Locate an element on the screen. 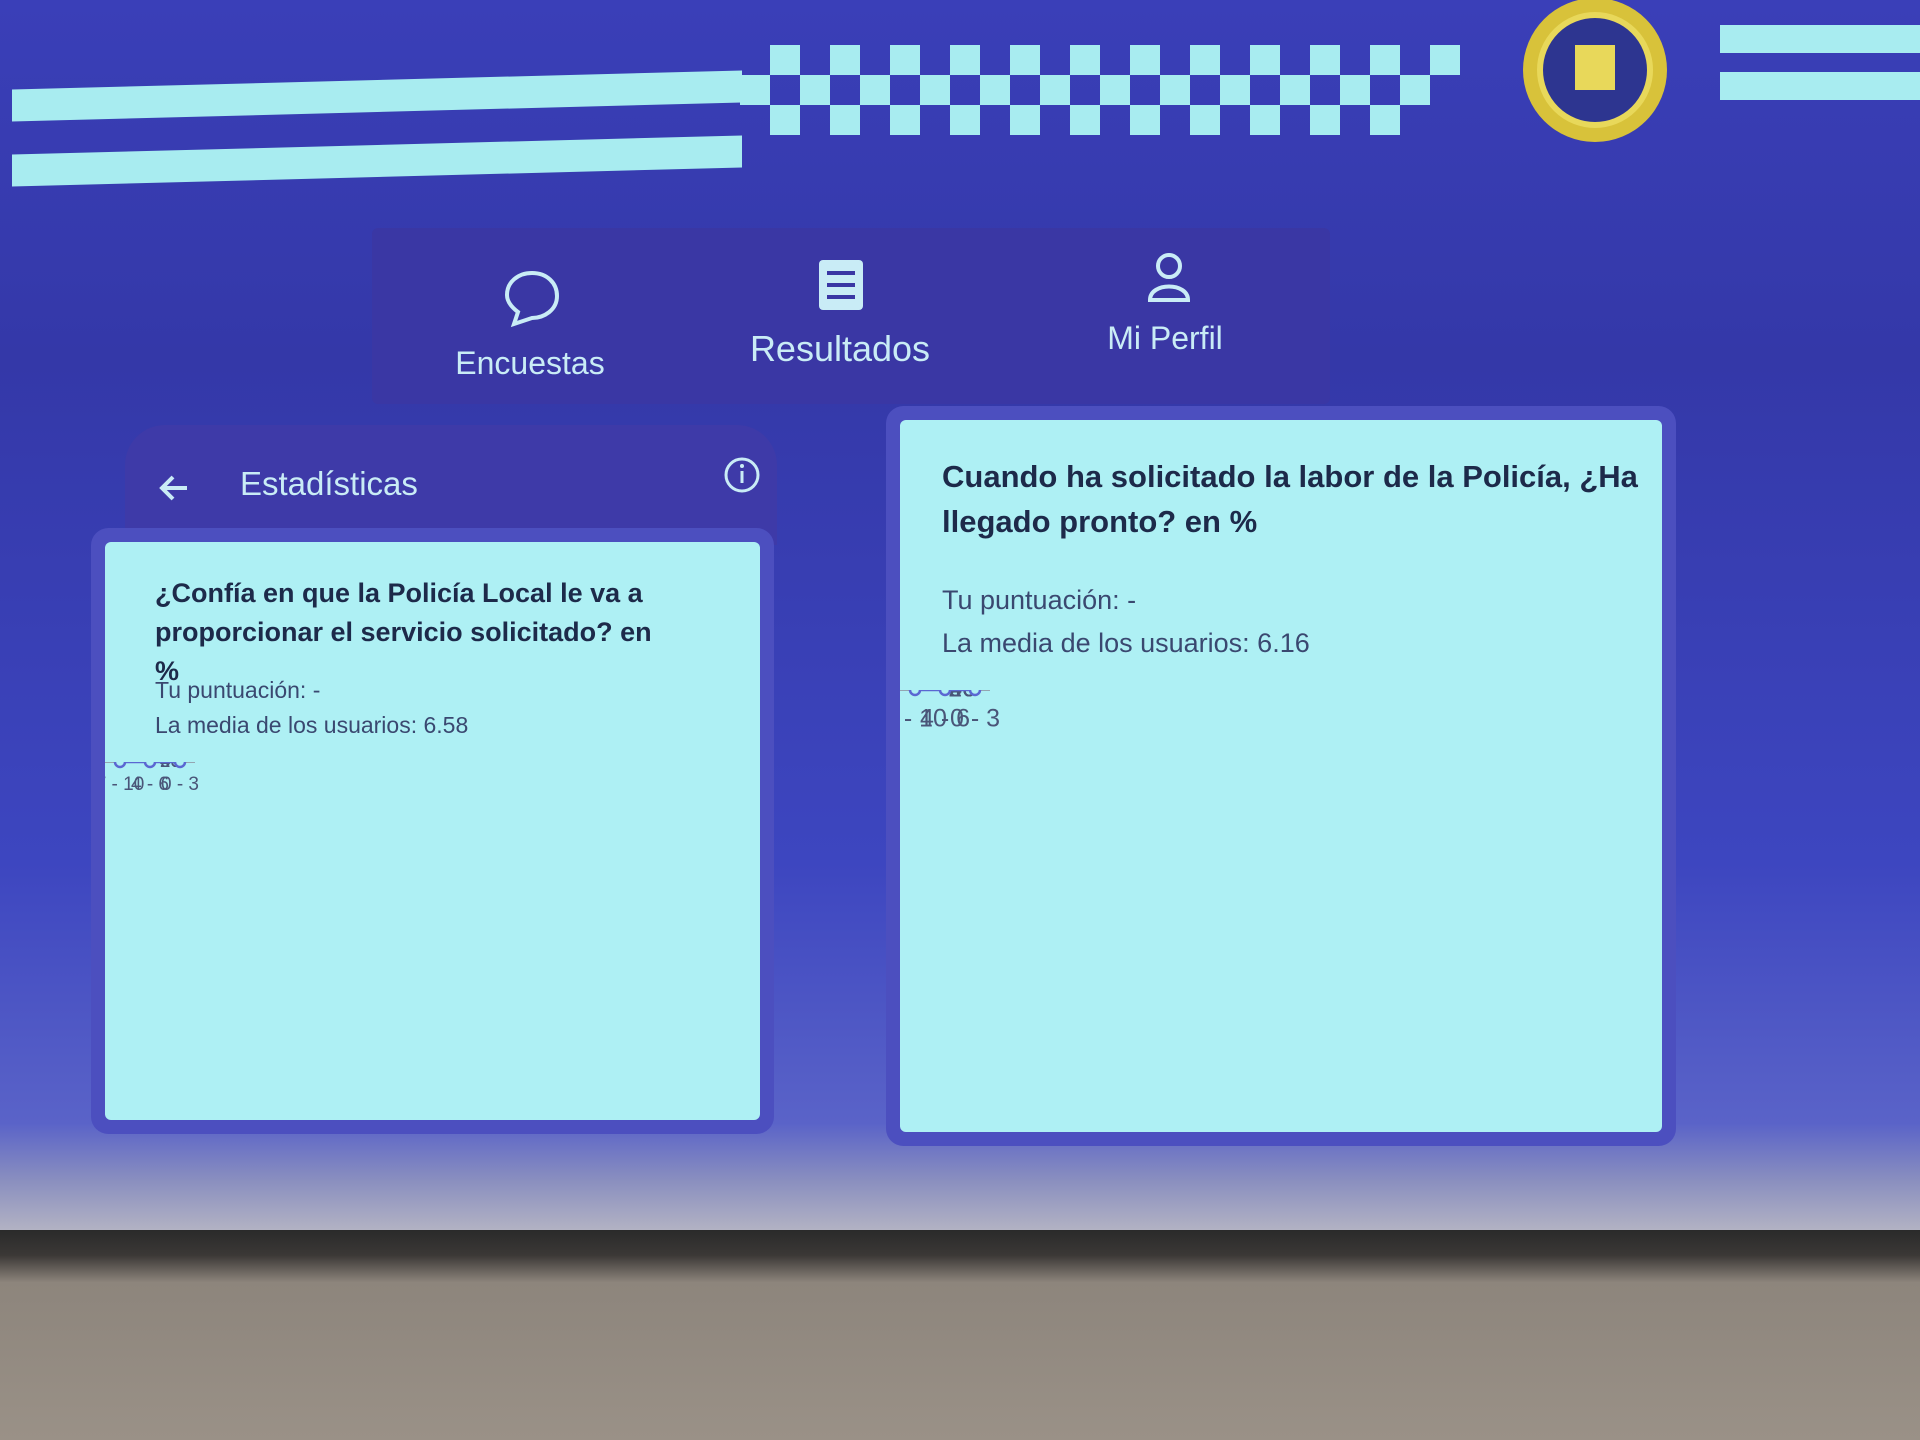 The image size is (1920, 1440). nav-bar: Encuestas Resultados Mi Perfil is located at coordinates (851, 316).